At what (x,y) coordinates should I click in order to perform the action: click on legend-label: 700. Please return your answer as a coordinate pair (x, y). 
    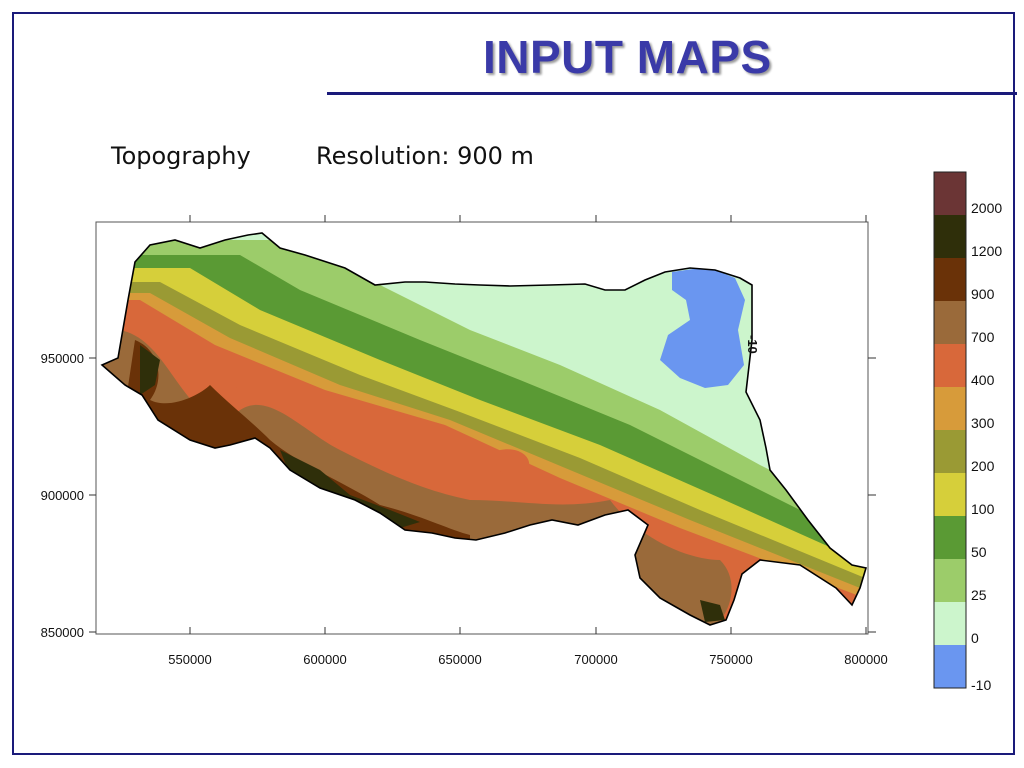
    Looking at the image, I should click on (983, 337).